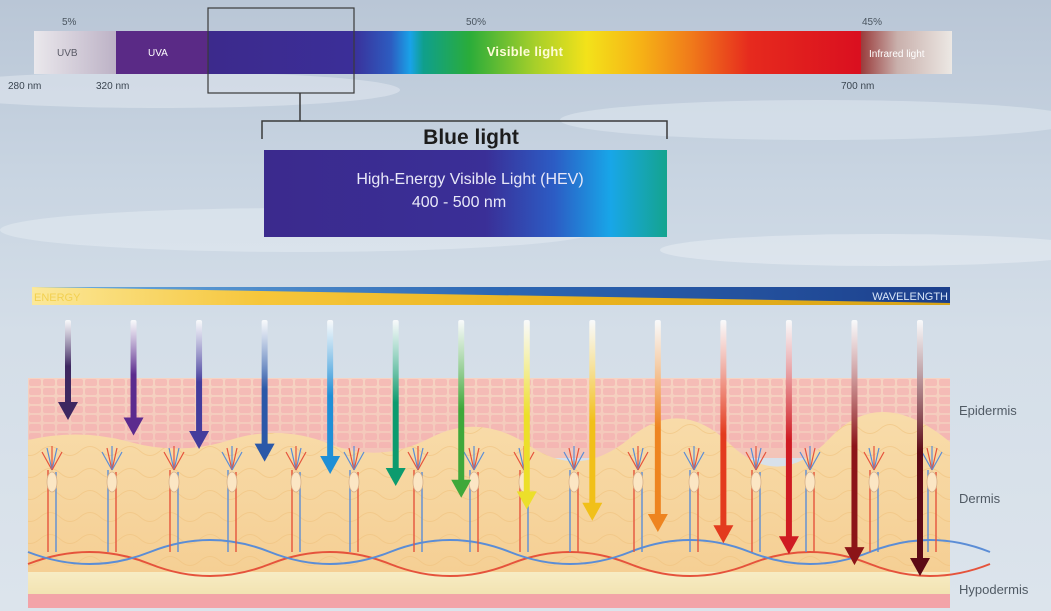 This screenshot has width=1051, height=611. What do you see at coordinates (67, 53) in the screenshot?
I see `uvb-label: UVB` at bounding box center [67, 53].